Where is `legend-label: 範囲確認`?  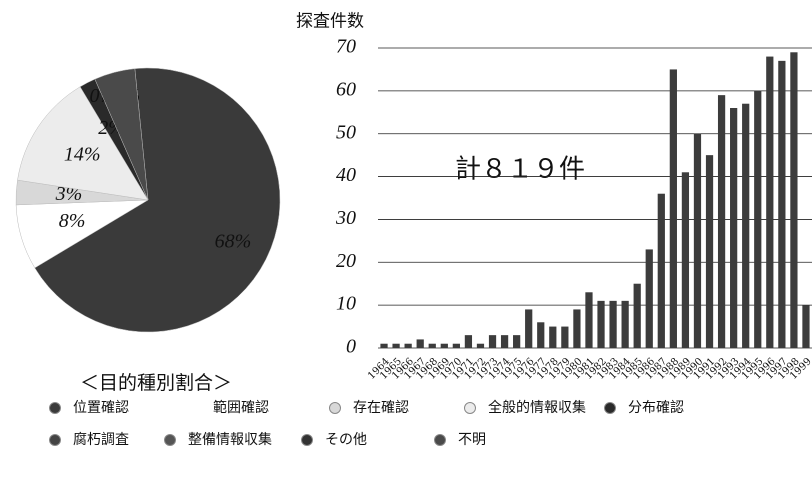
legend-label: 範囲確認 is located at coordinates (241, 407).